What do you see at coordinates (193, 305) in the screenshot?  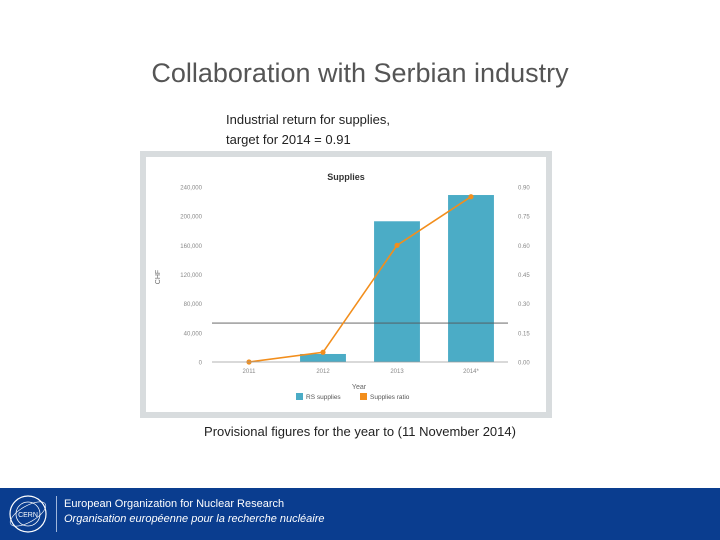 I see `y-tick-label: 80,000` at bounding box center [193, 305].